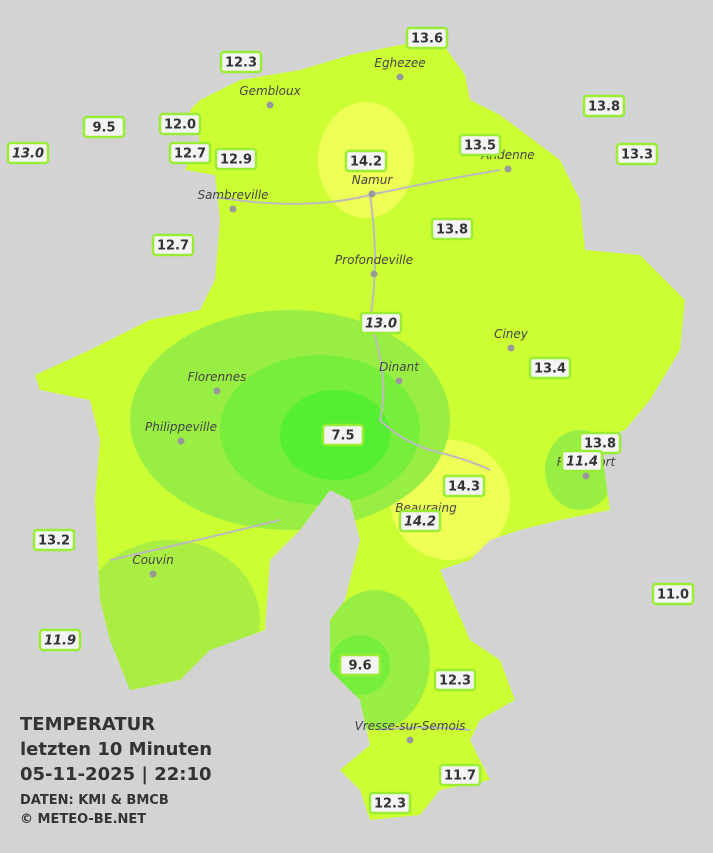 The height and width of the screenshot is (853, 713). I want to click on city-name: Eghezee, so click(399, 63).